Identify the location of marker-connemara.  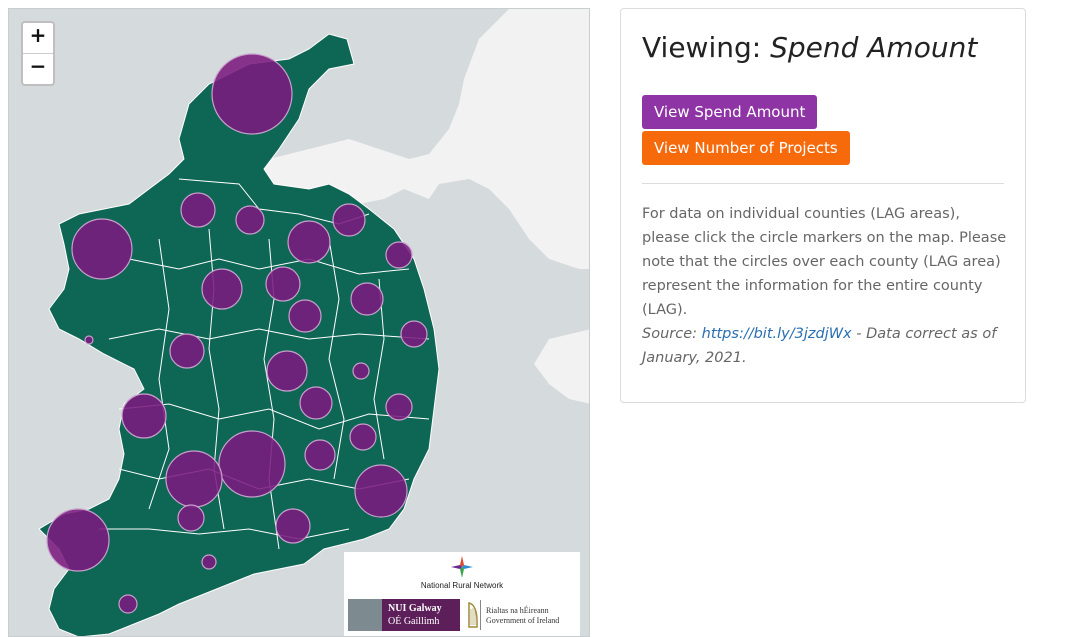
(89, 340).